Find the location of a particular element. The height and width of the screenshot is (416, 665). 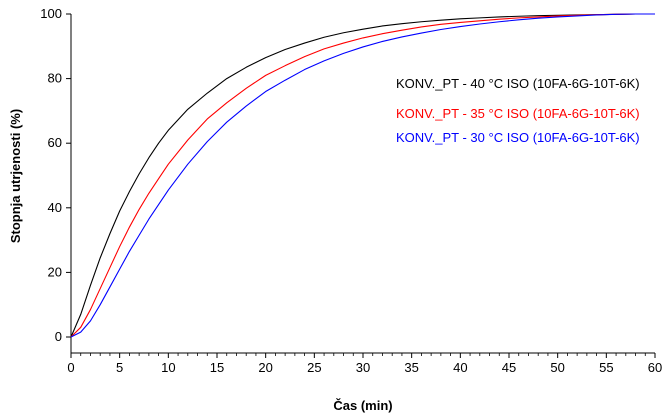

x-tick-label: 40 is located at coordinates (460, 367).